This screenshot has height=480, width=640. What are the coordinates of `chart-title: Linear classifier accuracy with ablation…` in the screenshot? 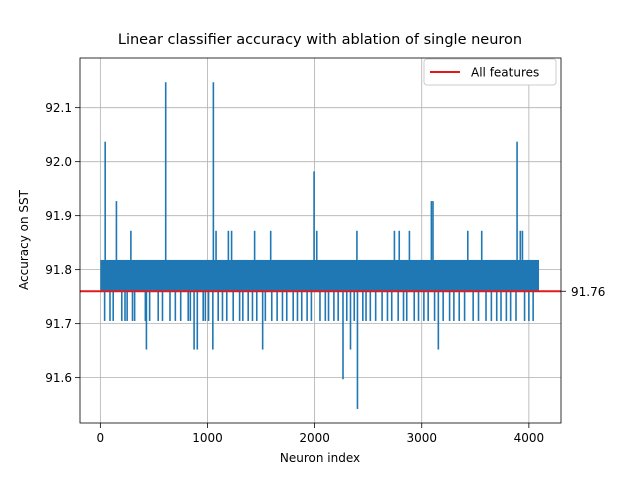 It's located at (320, 40).